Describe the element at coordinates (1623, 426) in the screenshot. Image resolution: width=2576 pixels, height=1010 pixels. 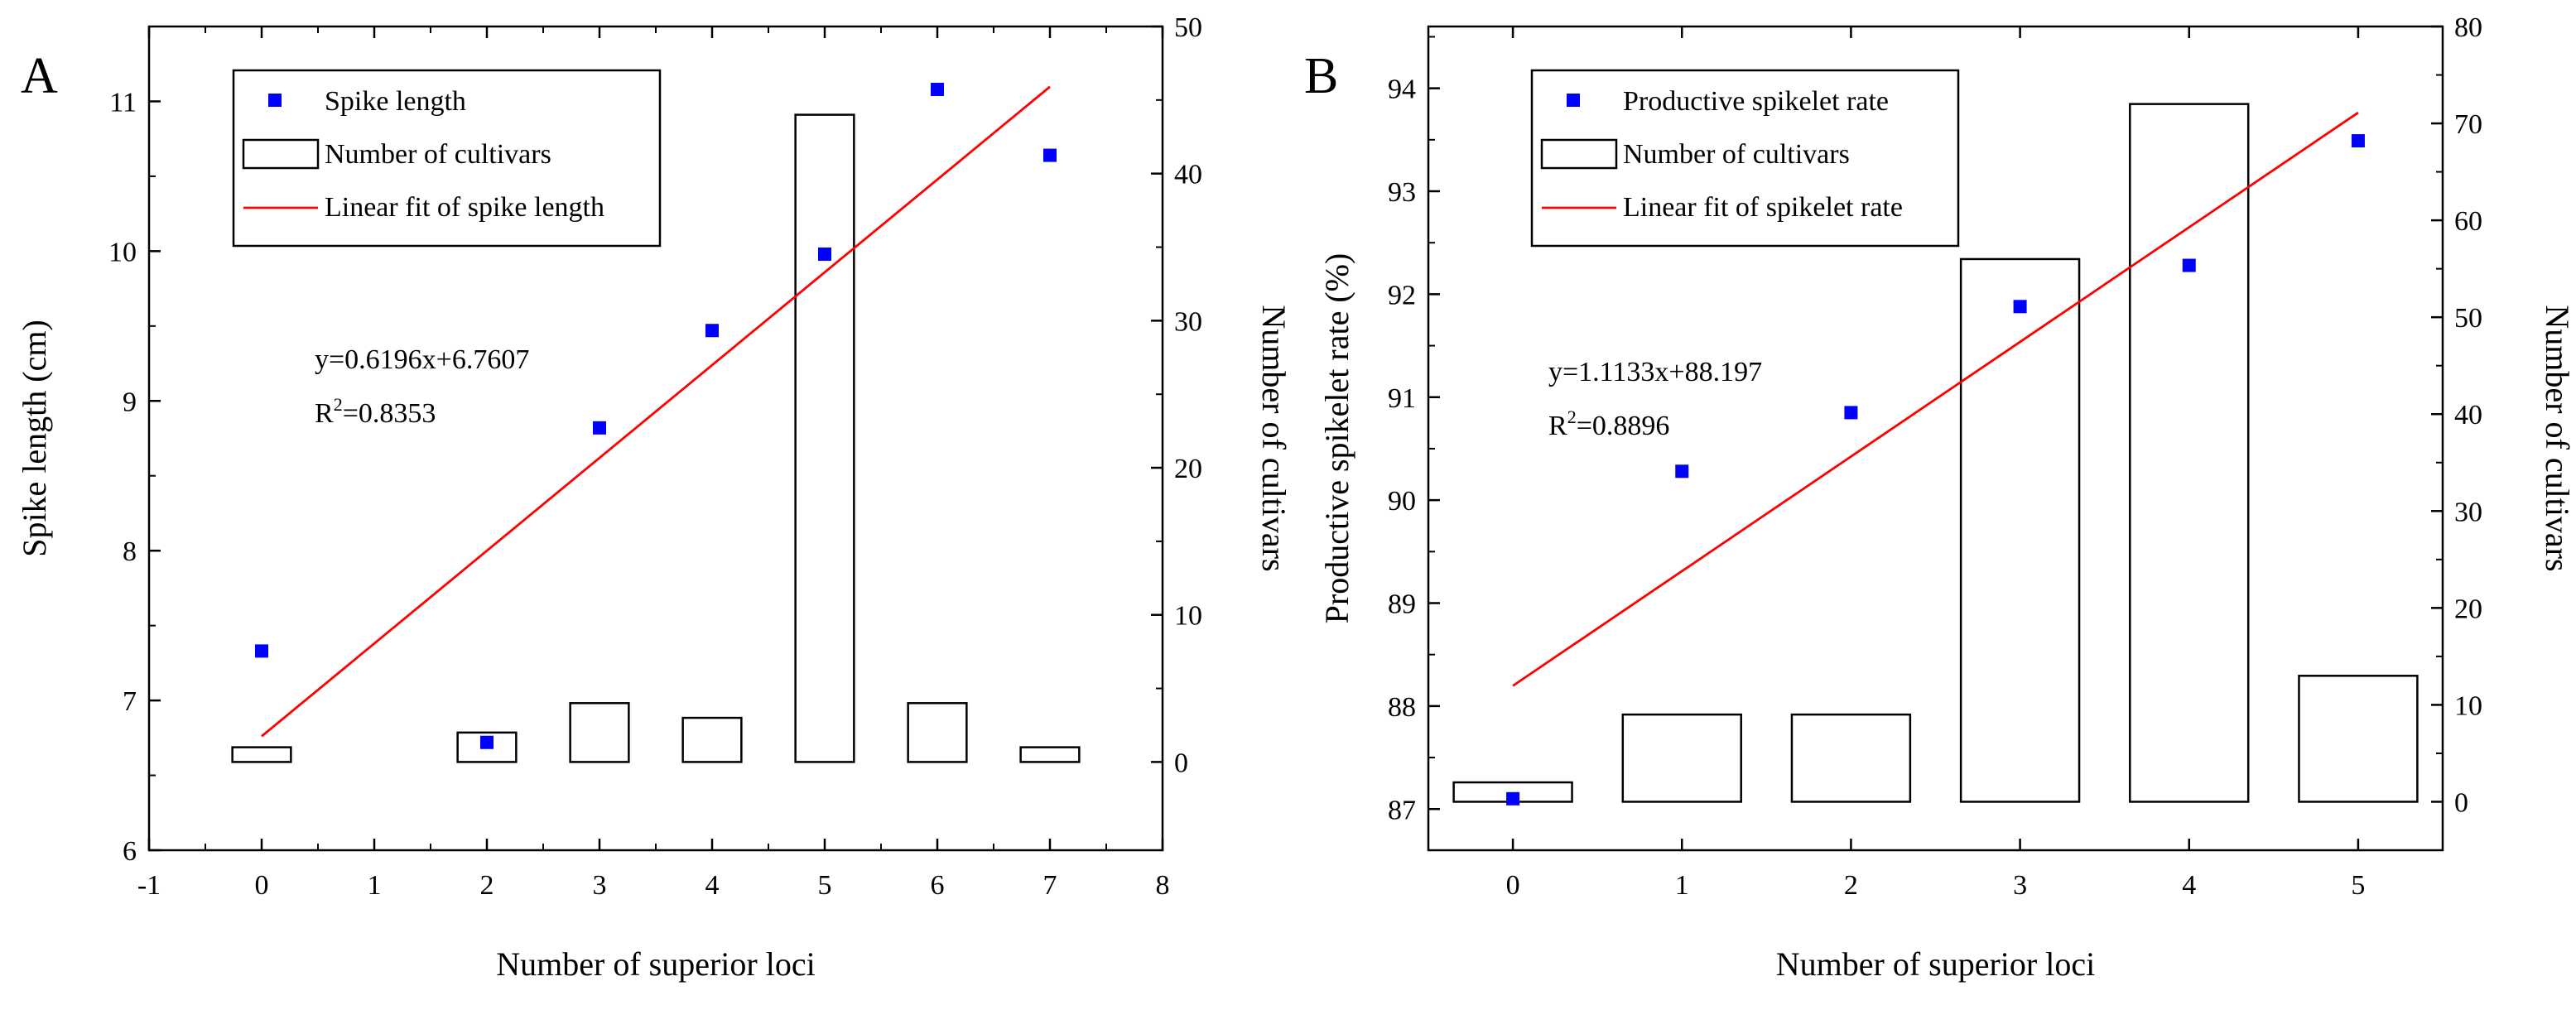
I see `r-squared-value: =0.8896` at that location.